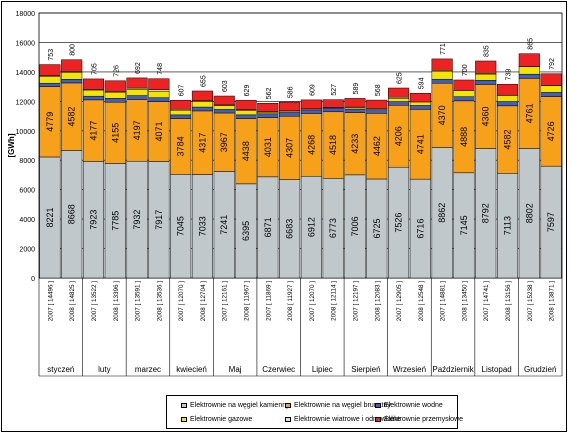 This screenshot has width=570, height=435. What do you see at coordinates (159, 301) in the screenshot?
I see `x-tick-label: 2008 [ 13536 ]` at bounding box center [159, 301].